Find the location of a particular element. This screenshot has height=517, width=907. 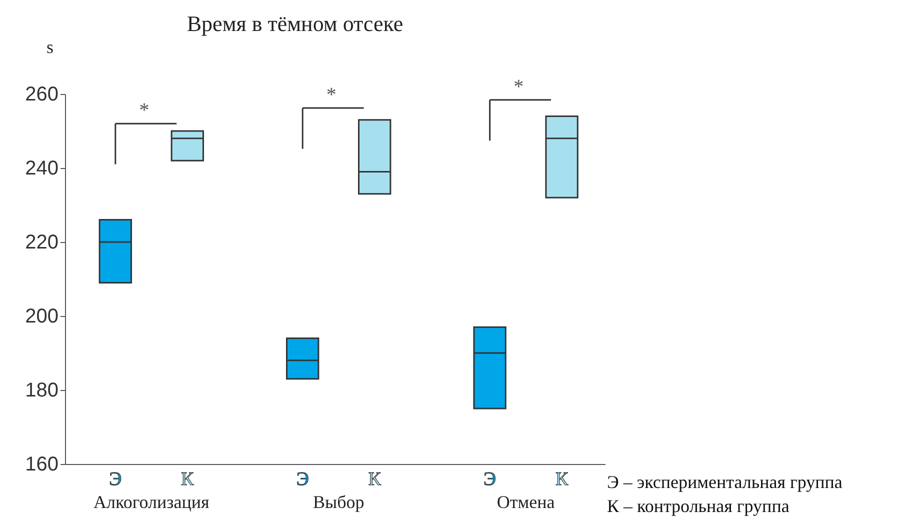

y-tick-label: 180 is located at coordinates (41, 391).